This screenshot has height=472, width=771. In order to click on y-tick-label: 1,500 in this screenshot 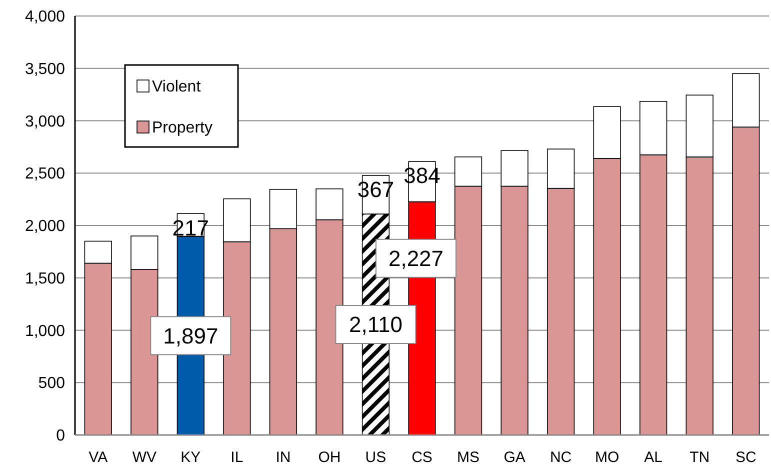, I will do `click(45, 279)`.